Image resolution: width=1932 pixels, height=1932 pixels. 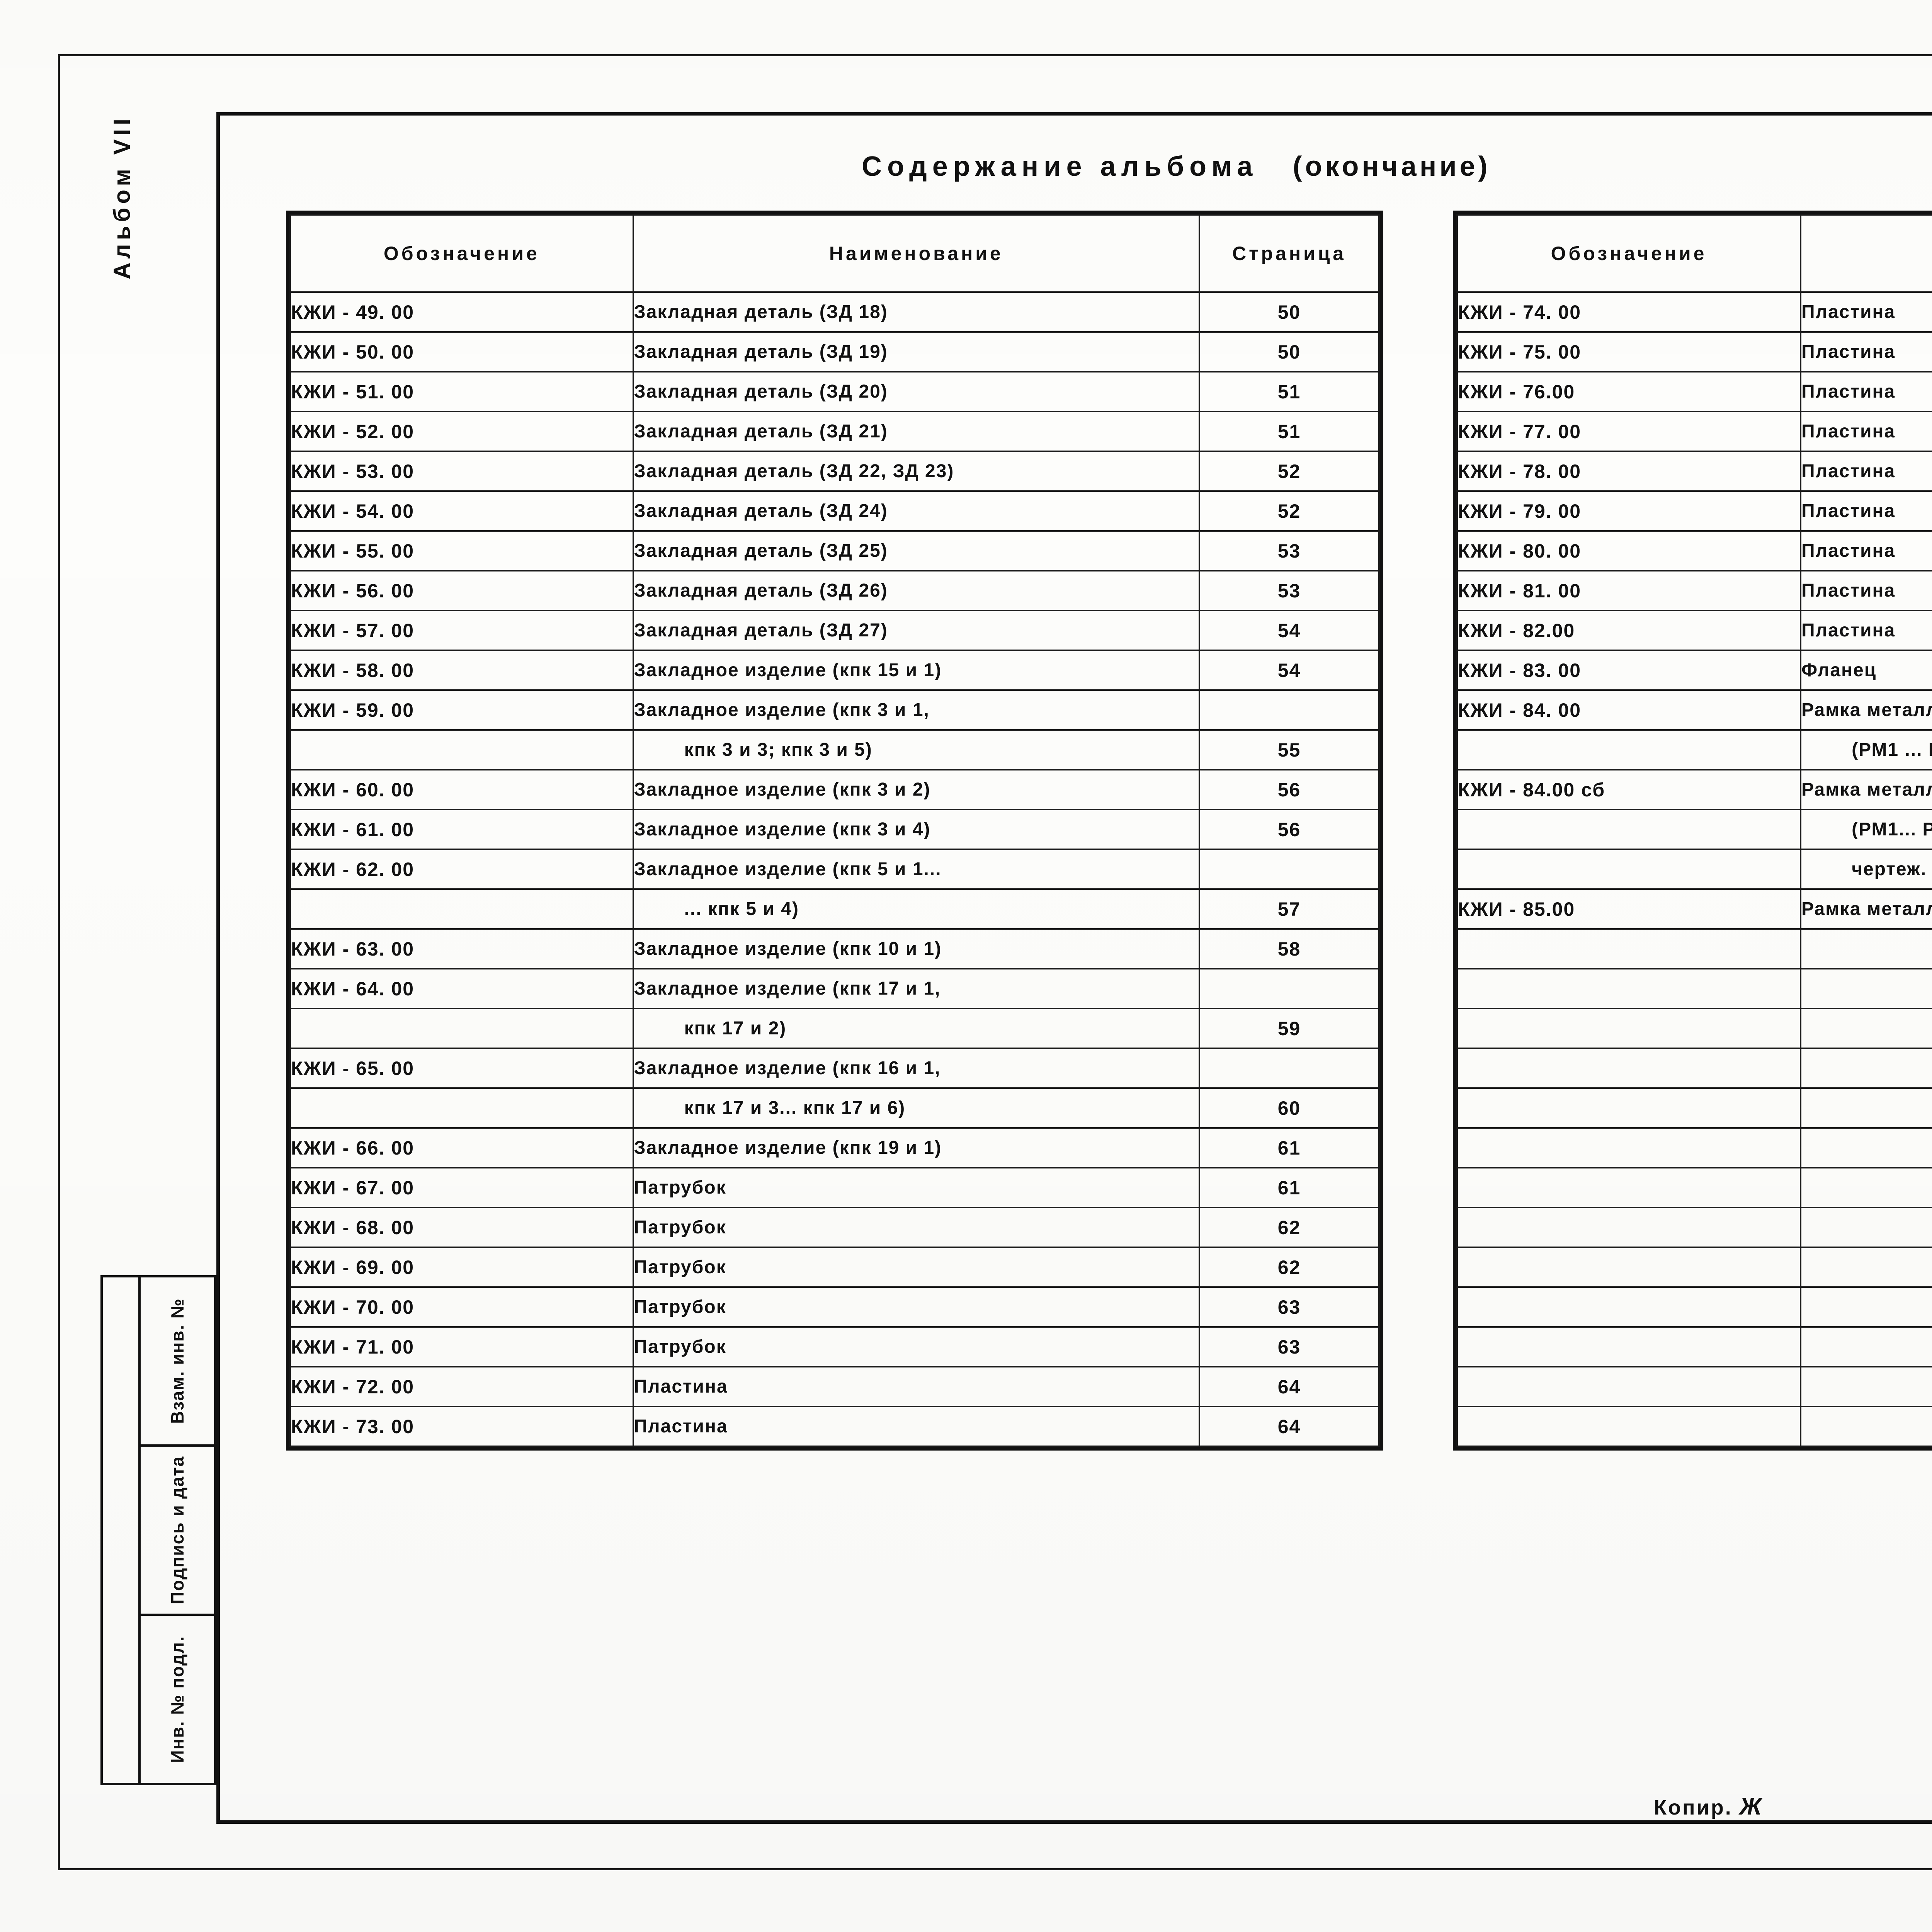 I want to click on cell-designation: КЖИ - 61. 00, so click(x=461, y=829).